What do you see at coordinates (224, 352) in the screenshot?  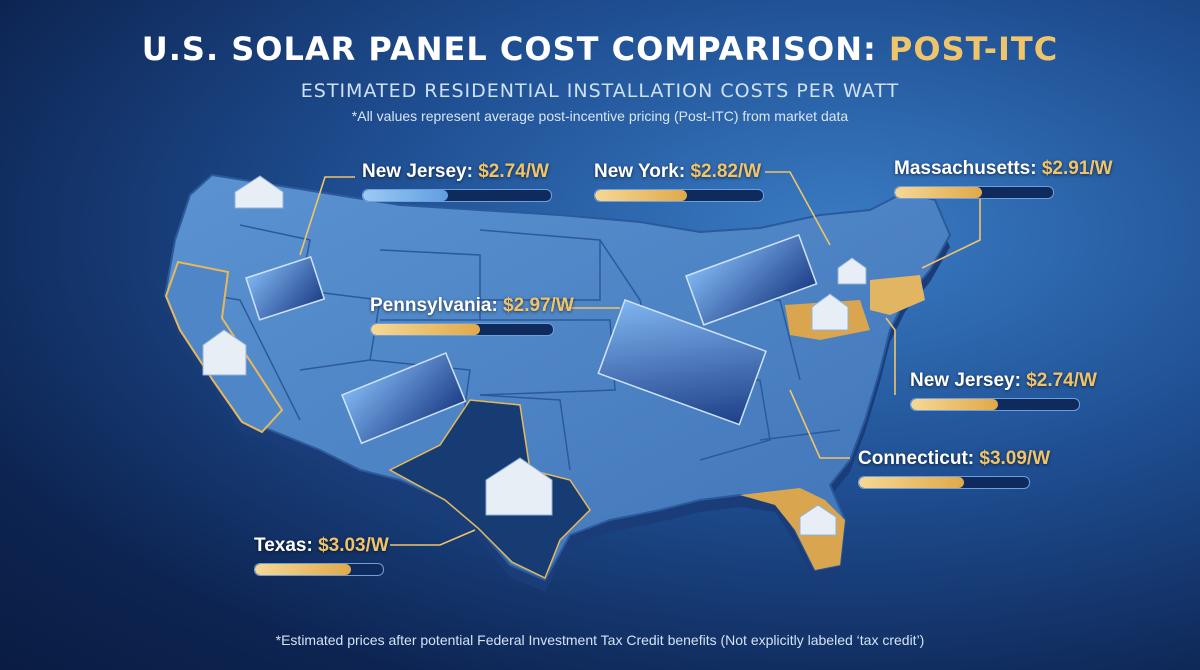 I see `house-icon-california` at bounding box center [224, 352].